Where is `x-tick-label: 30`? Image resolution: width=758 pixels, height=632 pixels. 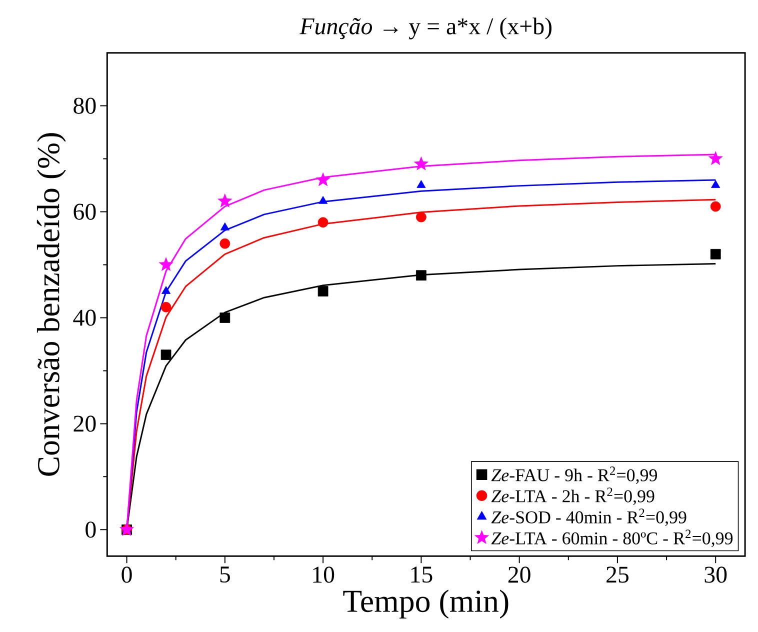
x-tick-label: 30 is located at coordinates (715, 574).